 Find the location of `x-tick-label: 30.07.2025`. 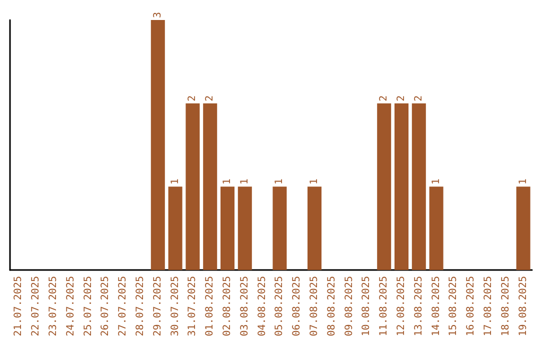

x-tick-label: 30.07.2025 is located at coordinates (175, 306).